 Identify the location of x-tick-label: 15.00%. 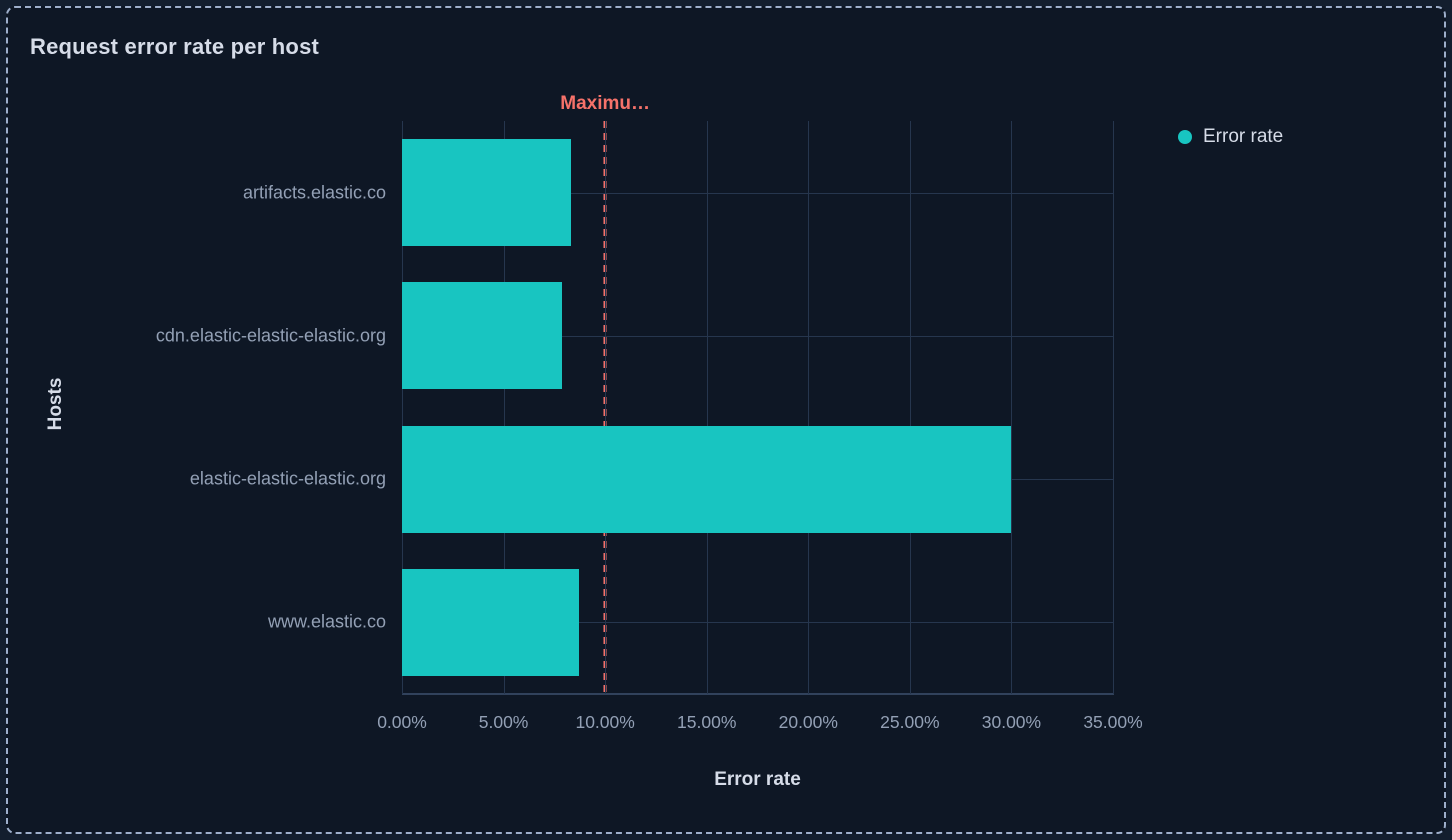
(707, 722).